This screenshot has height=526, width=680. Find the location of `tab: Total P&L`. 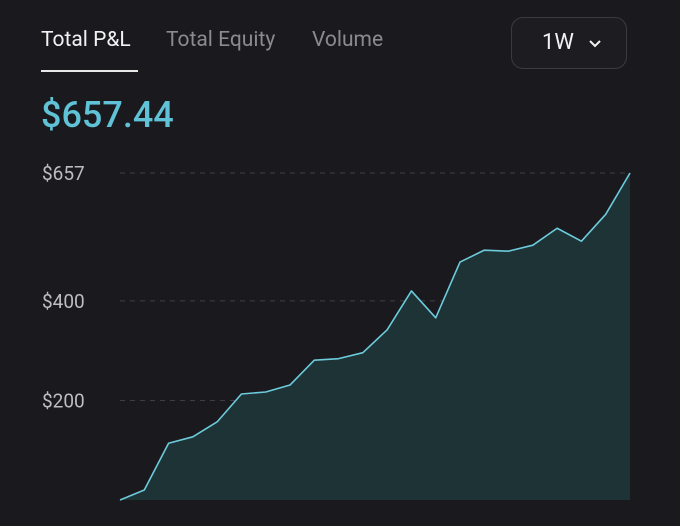

tab: Total P&L is located at coordinates (86, 40).